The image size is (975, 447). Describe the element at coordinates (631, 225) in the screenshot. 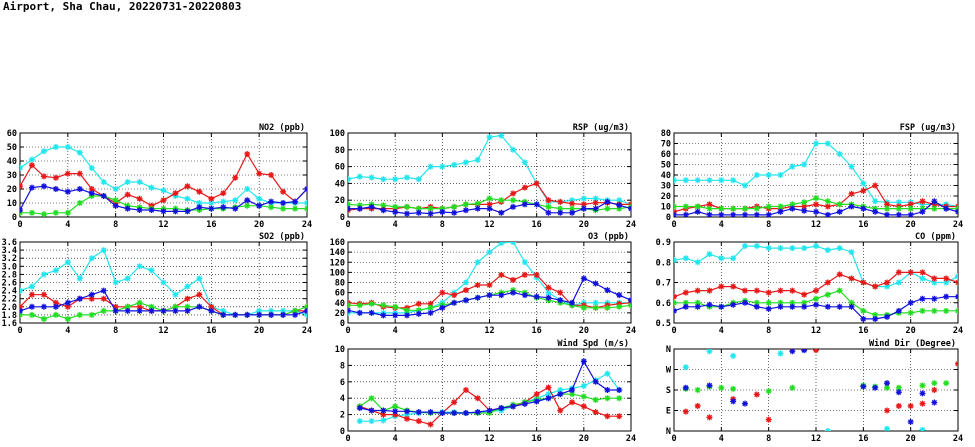

I see `x-tick-label: 24` at that location.